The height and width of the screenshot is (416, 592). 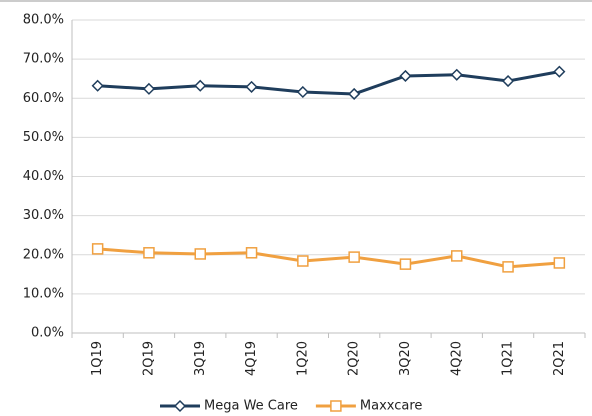 I want to click on x-tick-label: 4Q19, so click(x=251, y=358).